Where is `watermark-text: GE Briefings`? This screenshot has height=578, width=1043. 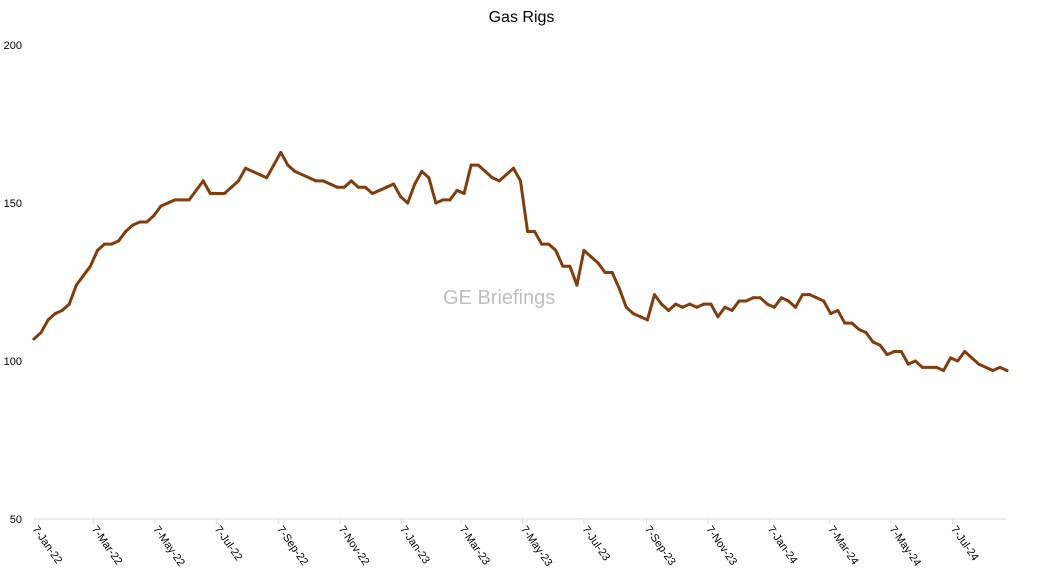 watermark-text: GE Briefings is located at coordinates (499, 298).